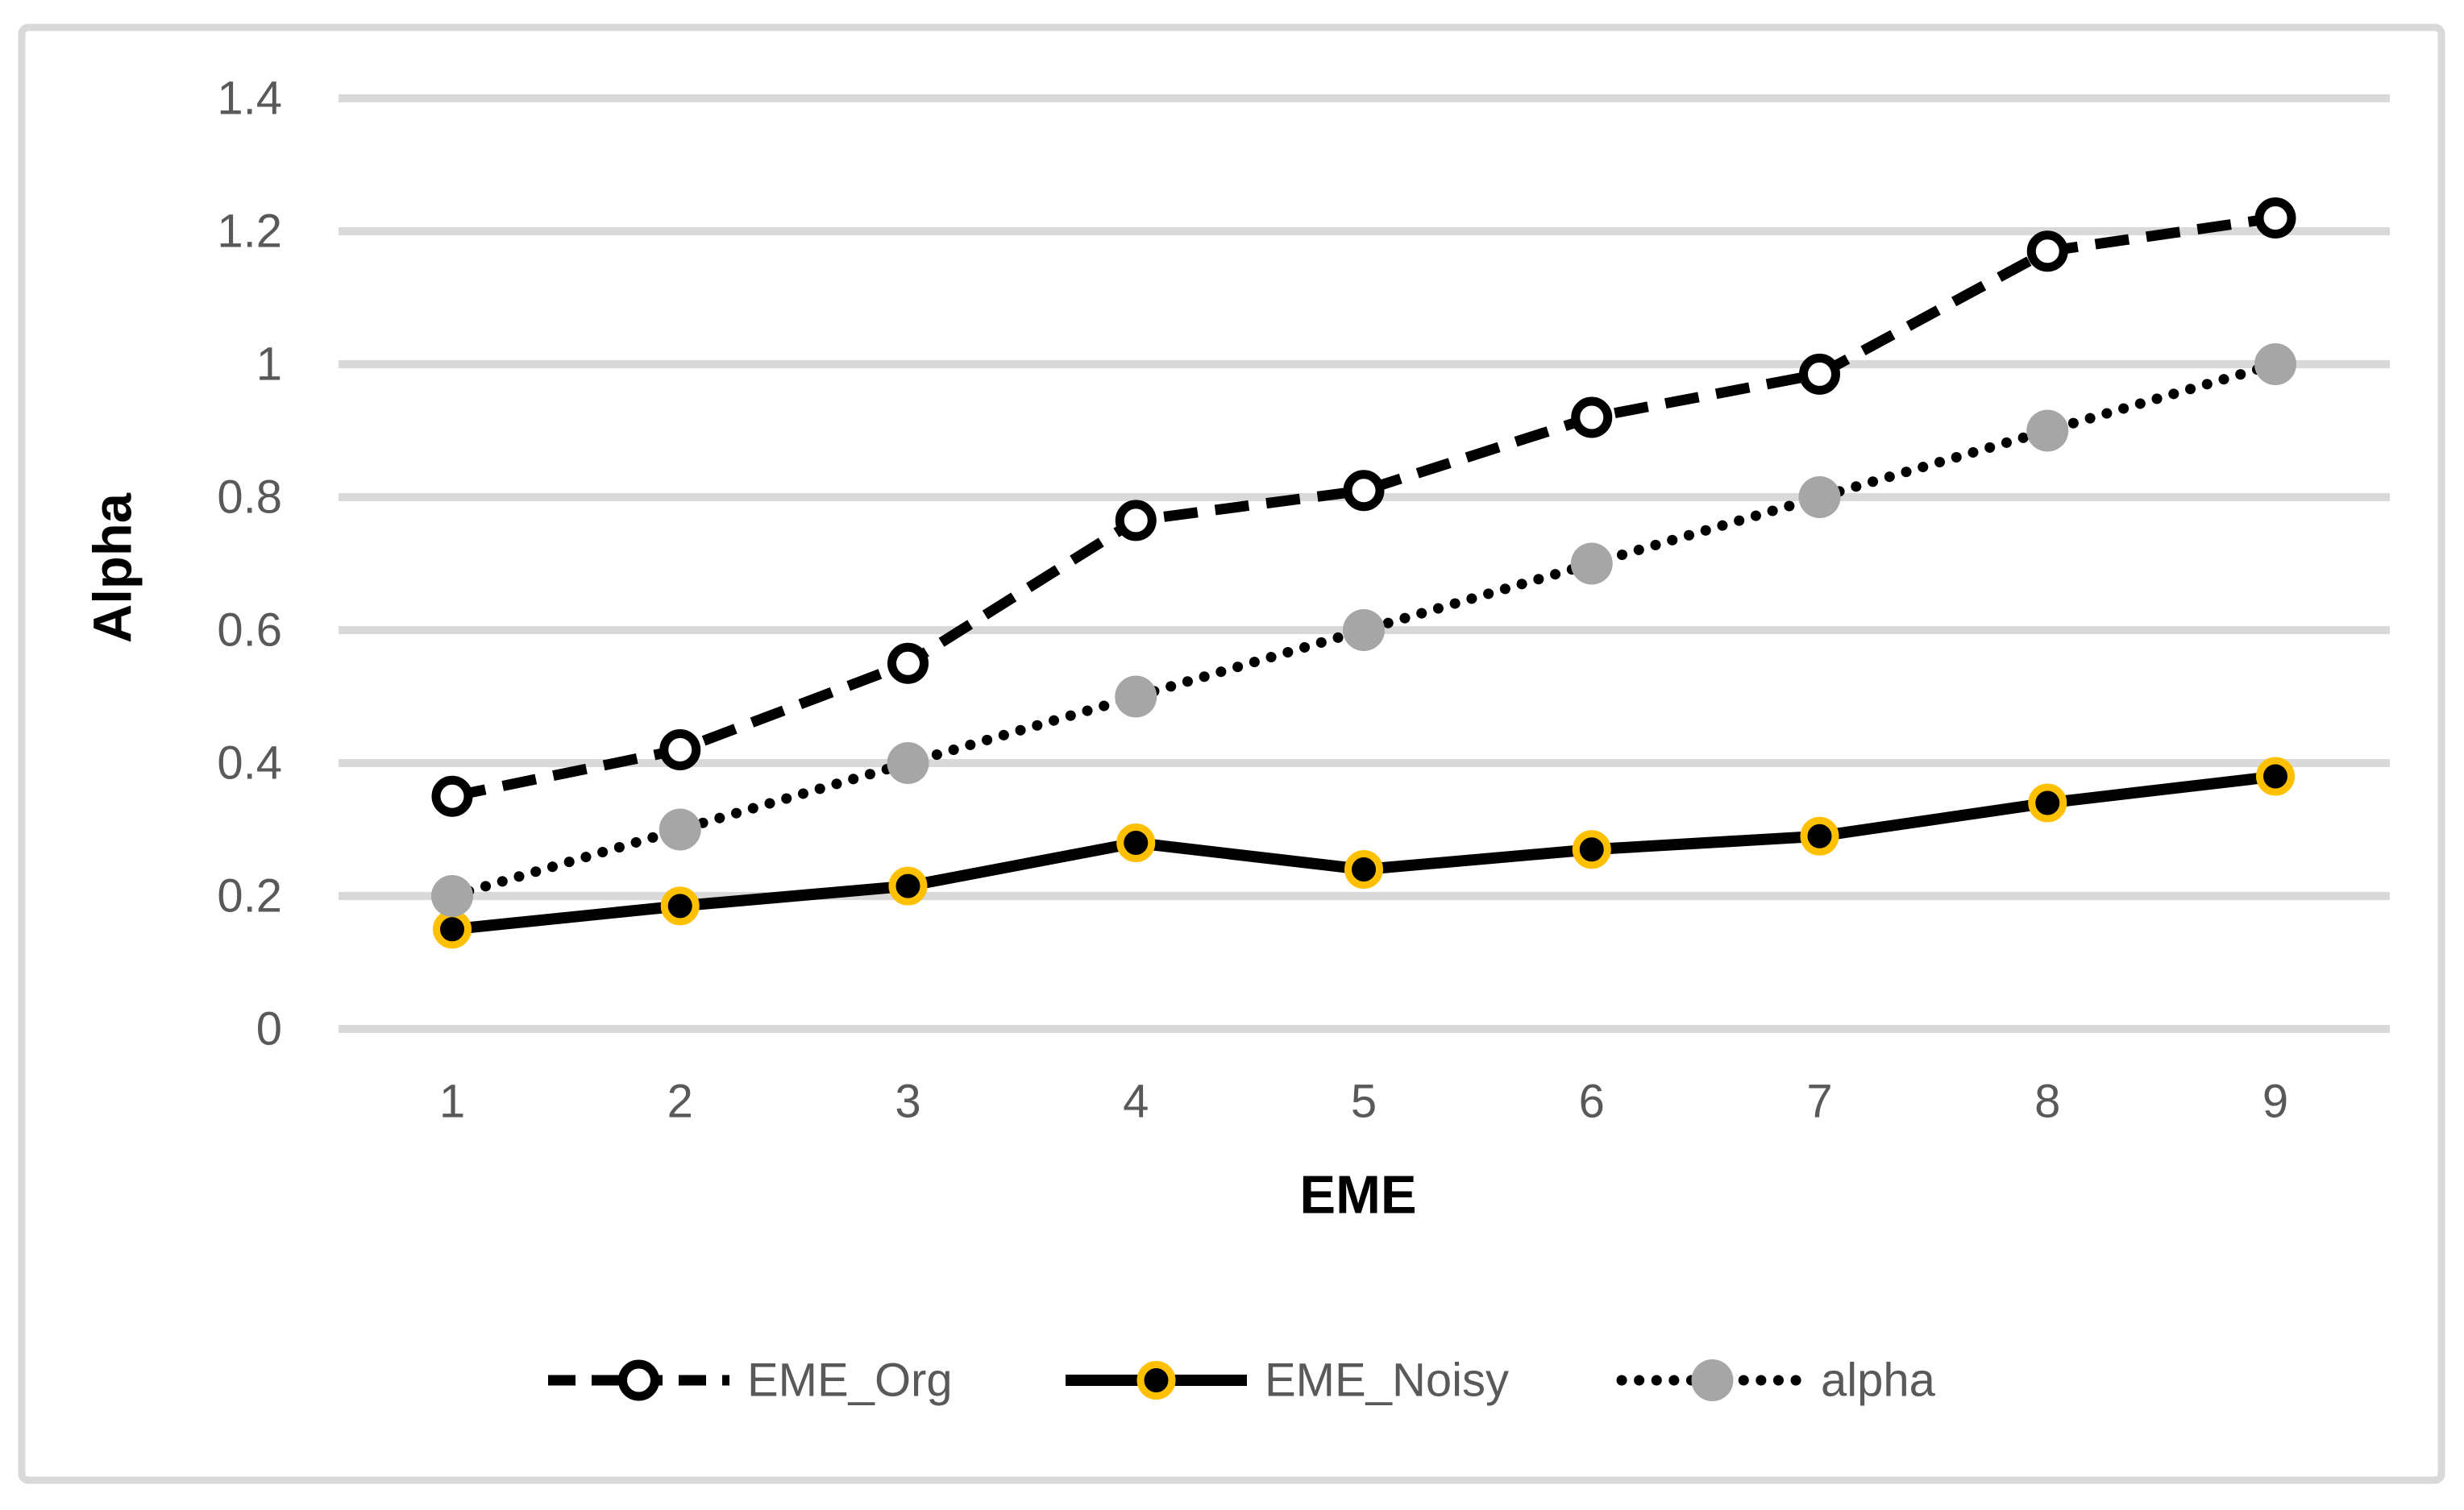 Image resolution: width=2464 pixels, height=1510 pixels. I want to click on y-tick-label: 1.4, so click(249, 99).